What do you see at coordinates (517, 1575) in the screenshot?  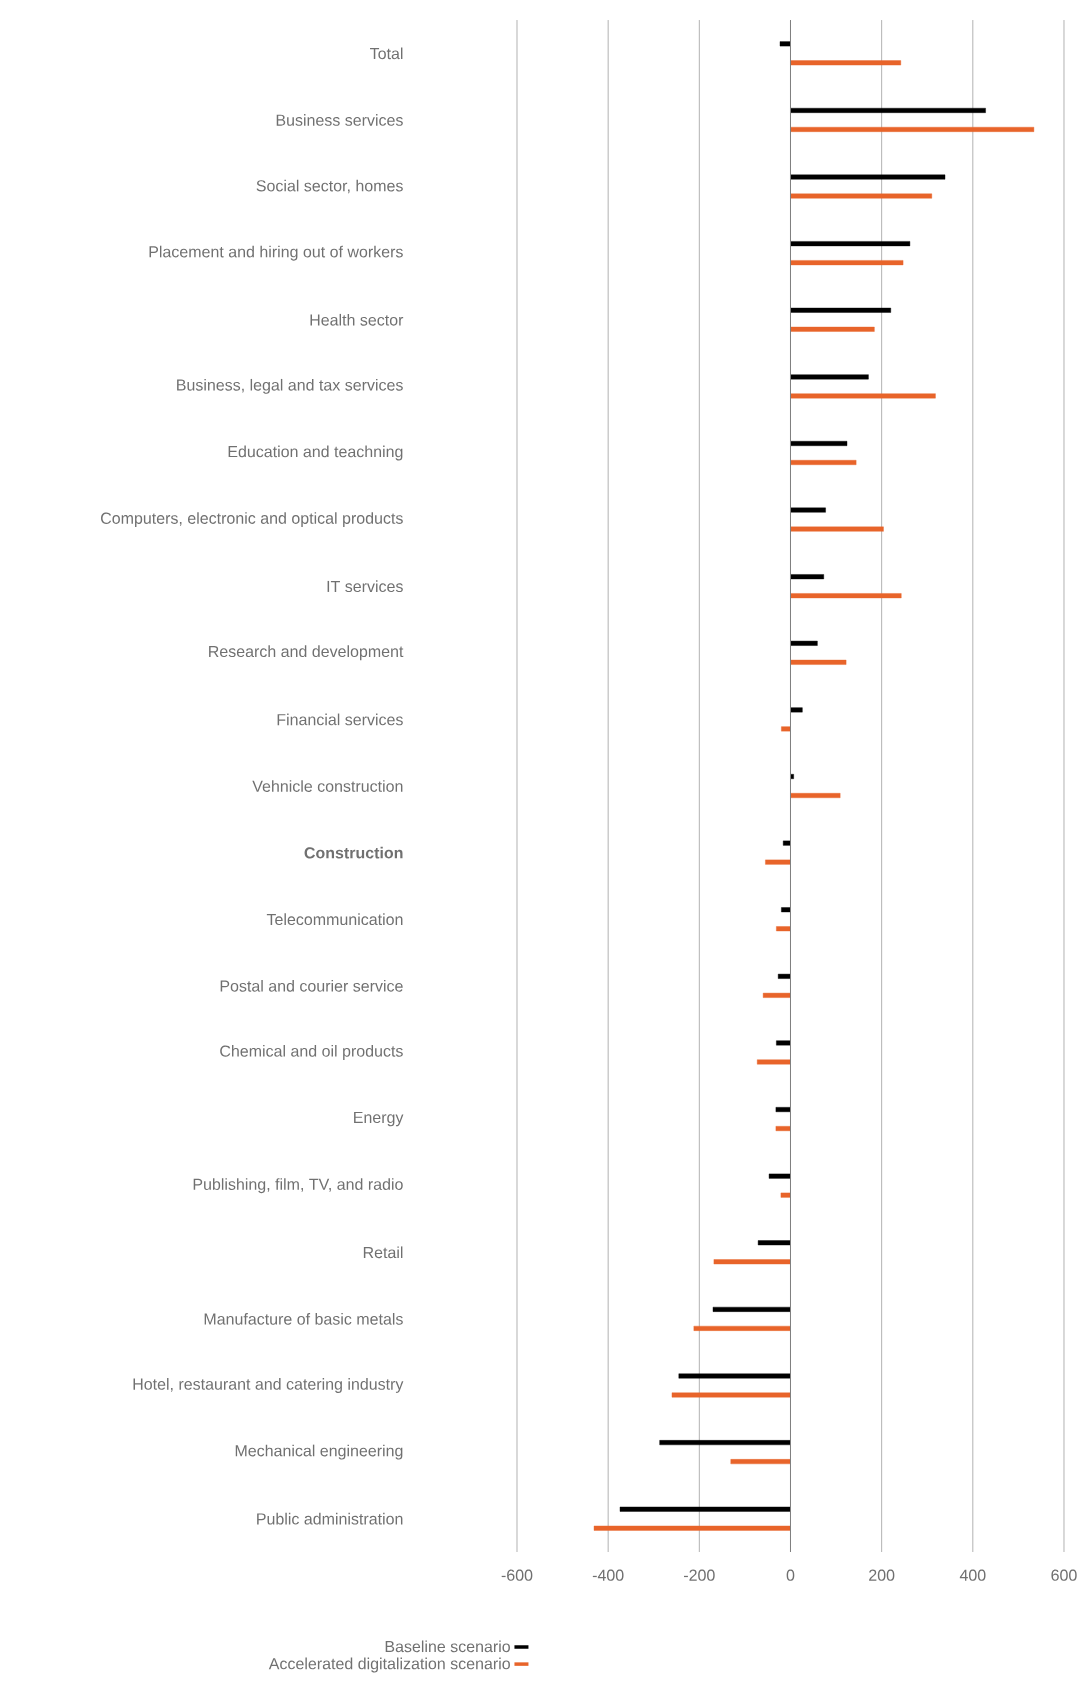 I see `x-tick-label: -600` at bounding box center [517, 1575].